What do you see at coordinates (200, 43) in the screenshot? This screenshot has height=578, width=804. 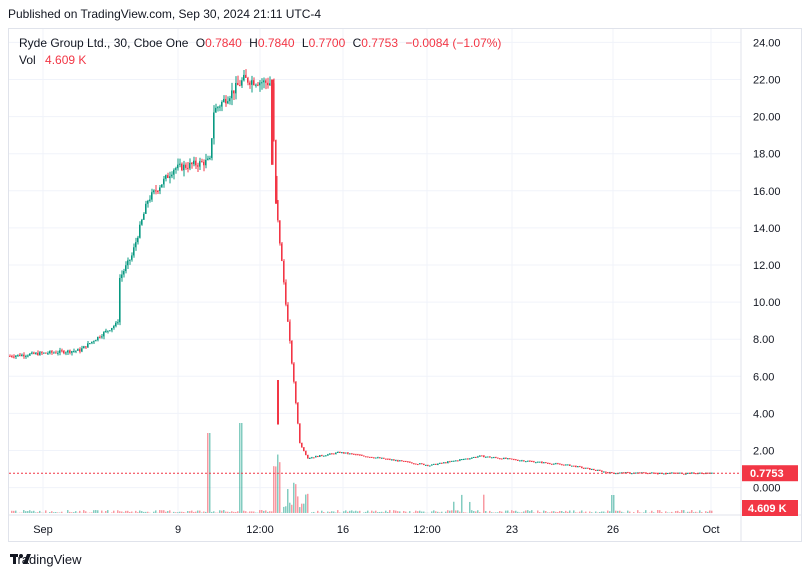 I see `open-label: O` at bounding box center [200, 43].